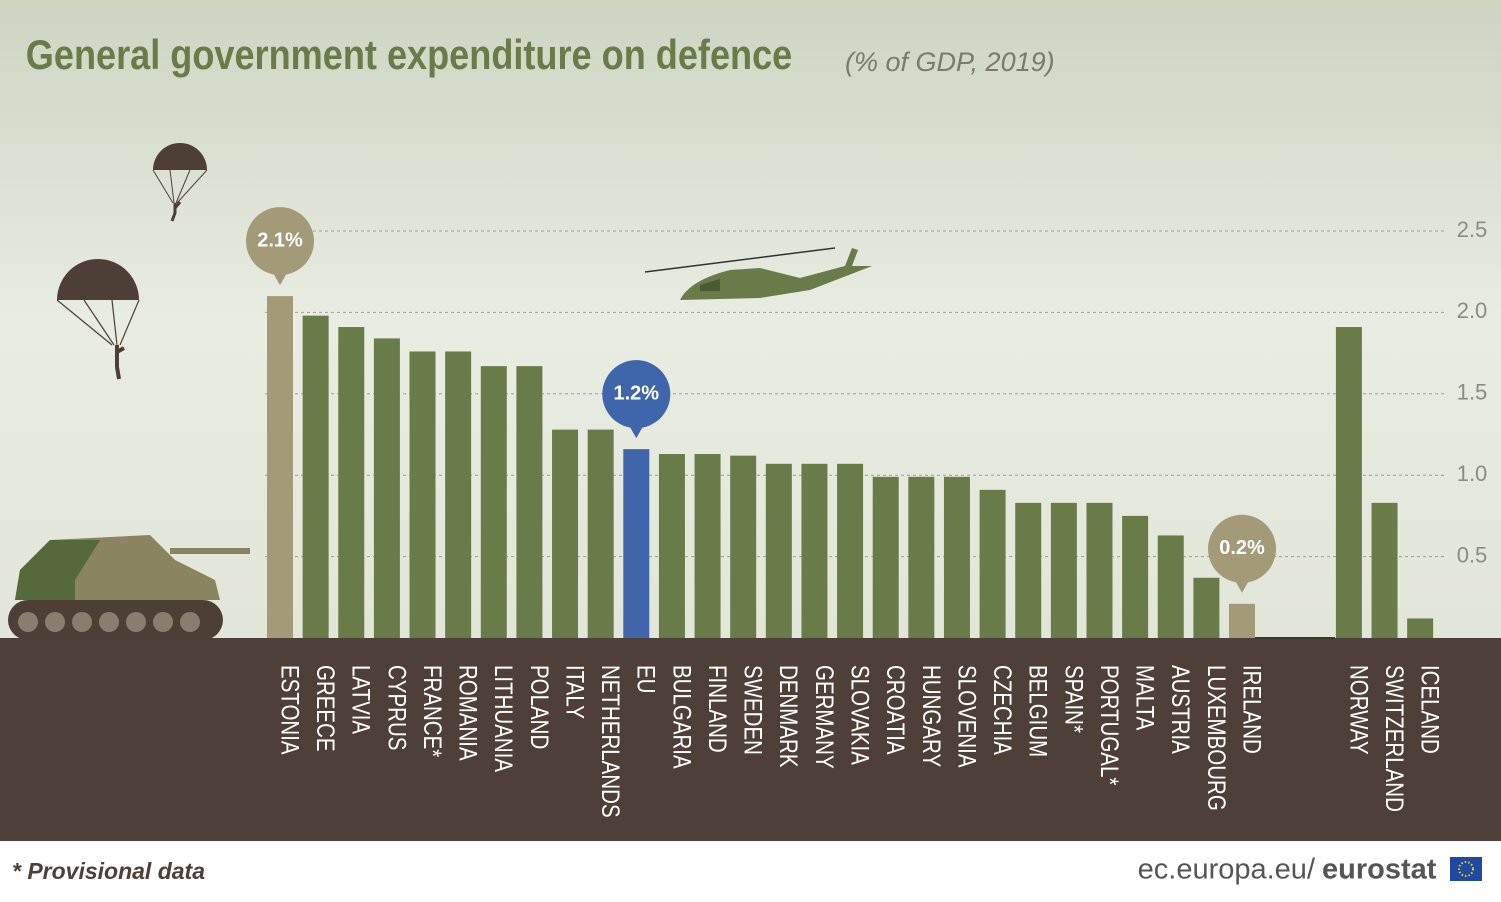 The height and width of the screenshot is (902, 1501). What do you see at coordinates (1472, 392) in the screenshot?
I see `y-tick-label: 1.5` at bounding box center [1472, 392].